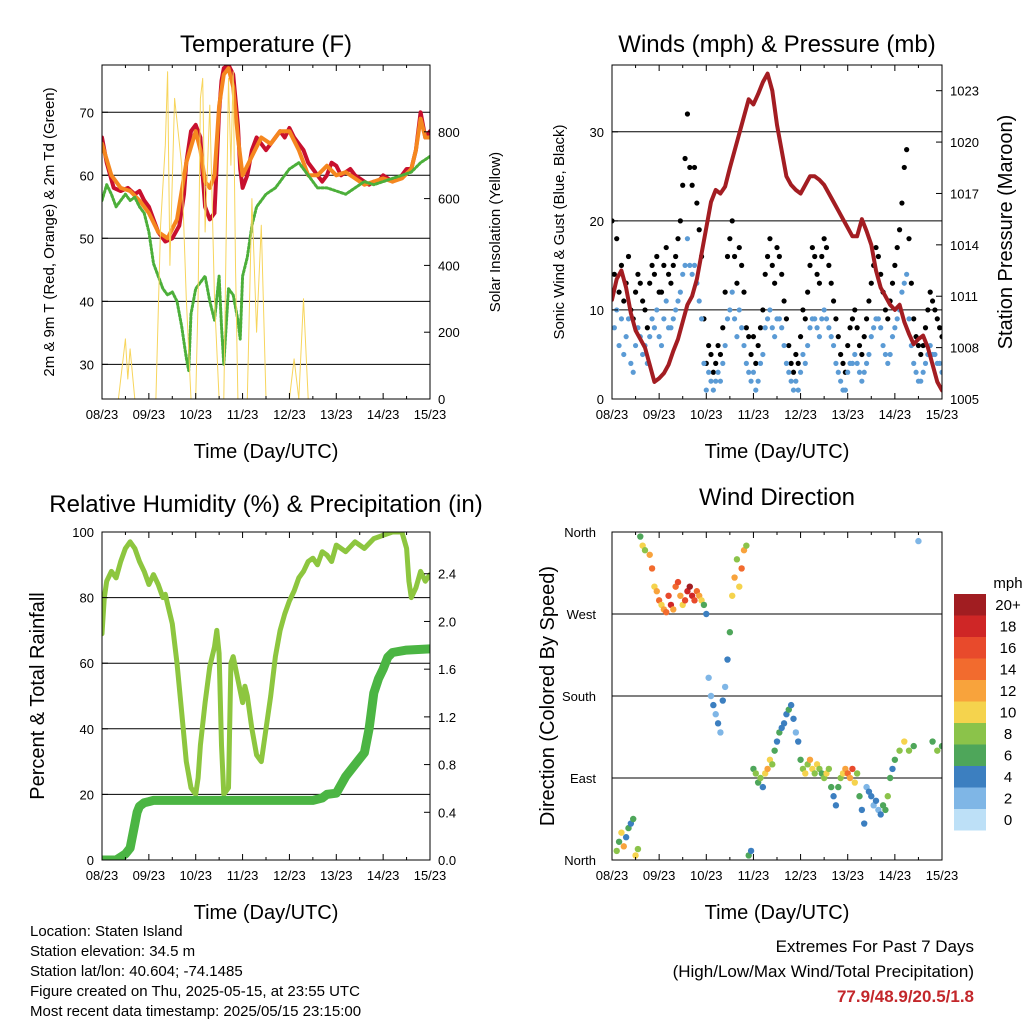 This screenshot has width=1024, height=1024. Describe the element at coordinates (964, 91) in the screenshot. I see `y-right-tick-label: 1023` at that location.